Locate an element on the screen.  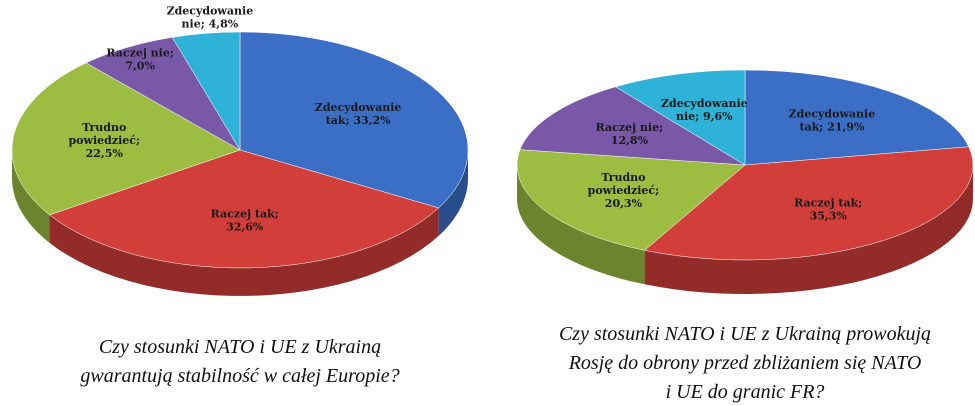
data-label: Raczej nie; 7,0% is located at coordinates (140, 59).